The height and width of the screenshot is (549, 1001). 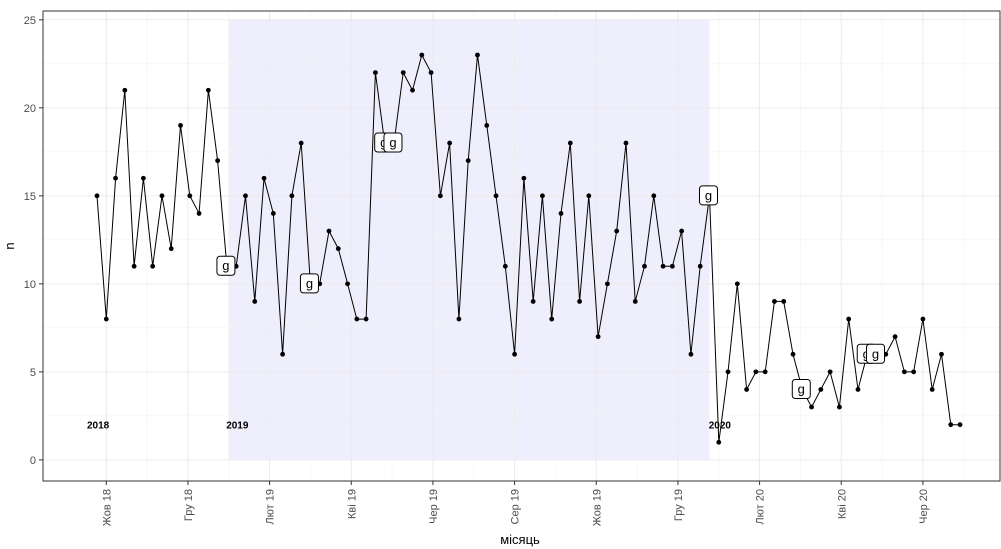 What do you see at coordinates (189, 505) in the screenshot?
I see `x-tick-label: Гру 18` at bounding box center [189, 505].